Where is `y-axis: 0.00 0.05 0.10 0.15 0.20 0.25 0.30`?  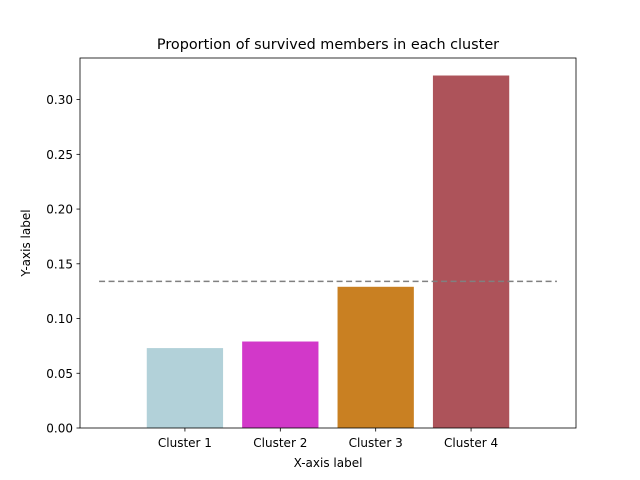
y-axis: 0.00 0.05 0.10 0.15 0.20 0.25 0.30 is located at coordinates (63, 264).